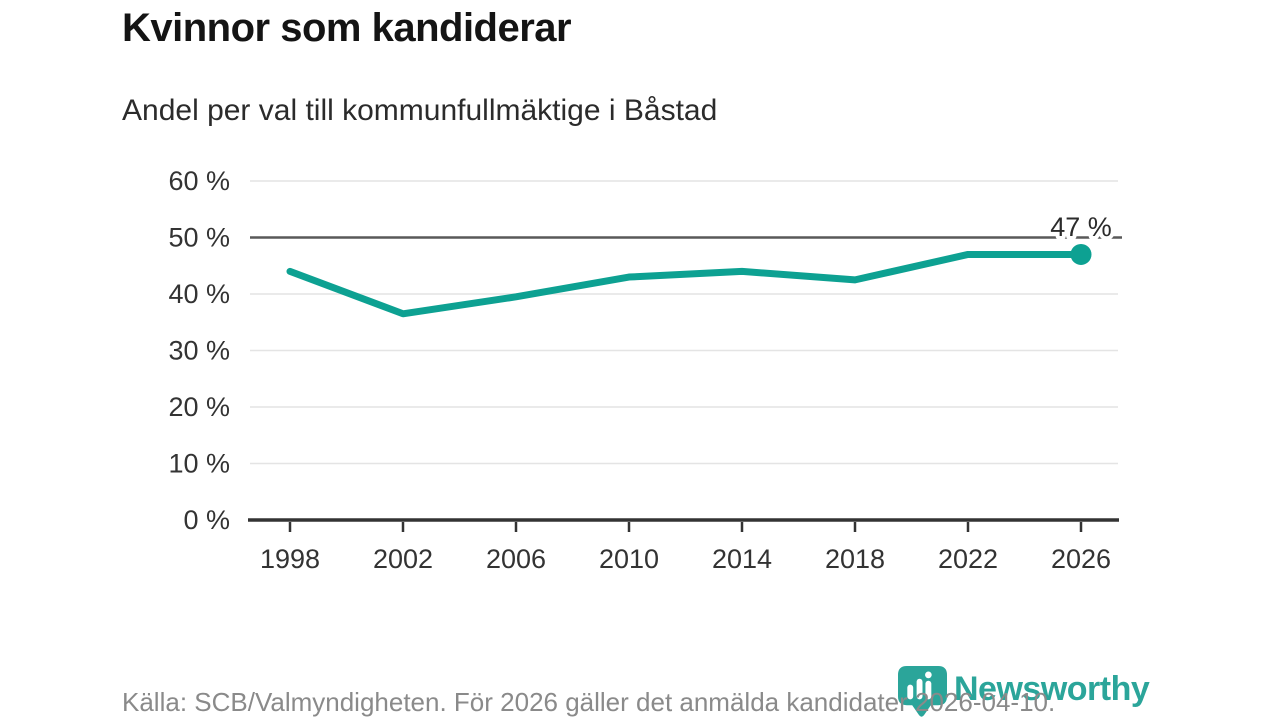 The height and width of the screenshot is (720, 1280). I want to click on y-tick-label: 0 %, so click(206, 520).